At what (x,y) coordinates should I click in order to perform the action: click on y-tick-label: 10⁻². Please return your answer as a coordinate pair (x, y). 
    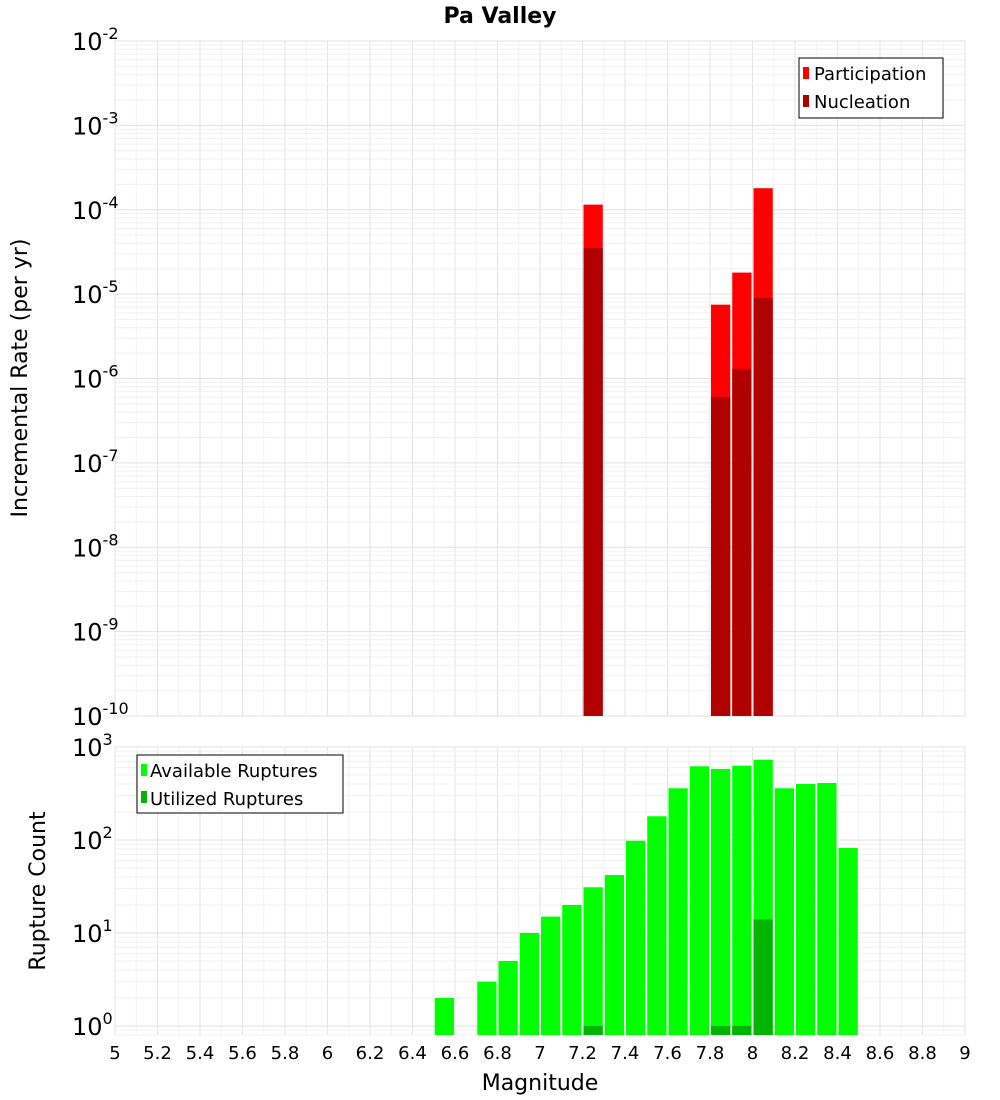
    Looking at the image, I should click on (95, 40).